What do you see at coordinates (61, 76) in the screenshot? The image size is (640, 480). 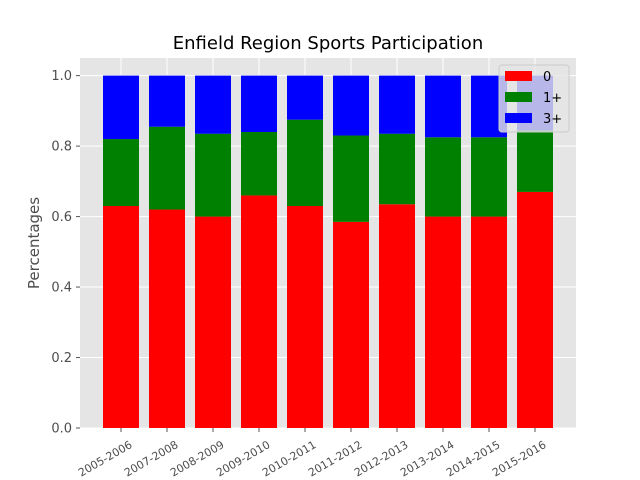 I see `y-tick-label: 1.0` at bounding box center [61, 76].